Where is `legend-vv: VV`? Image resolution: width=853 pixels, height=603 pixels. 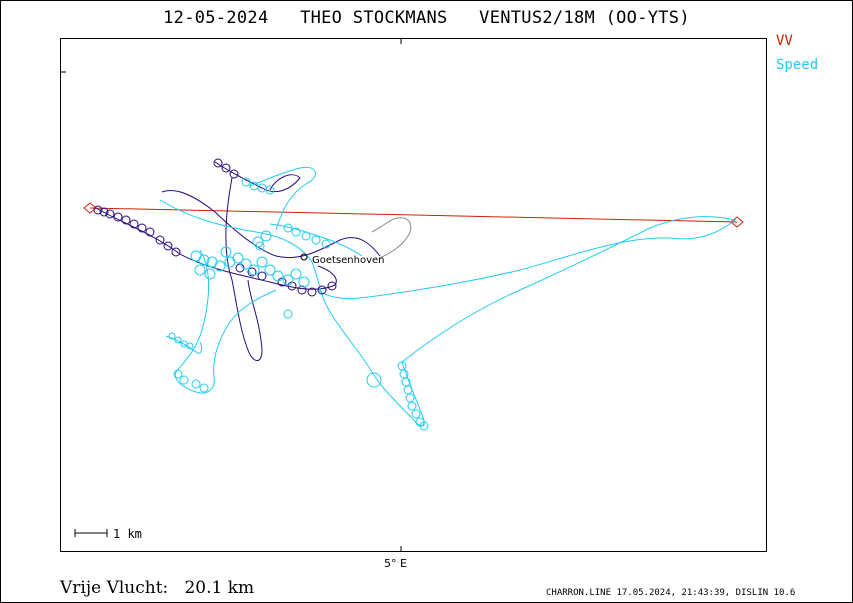
legend-vv: VV is located at coordinates (784, 41).